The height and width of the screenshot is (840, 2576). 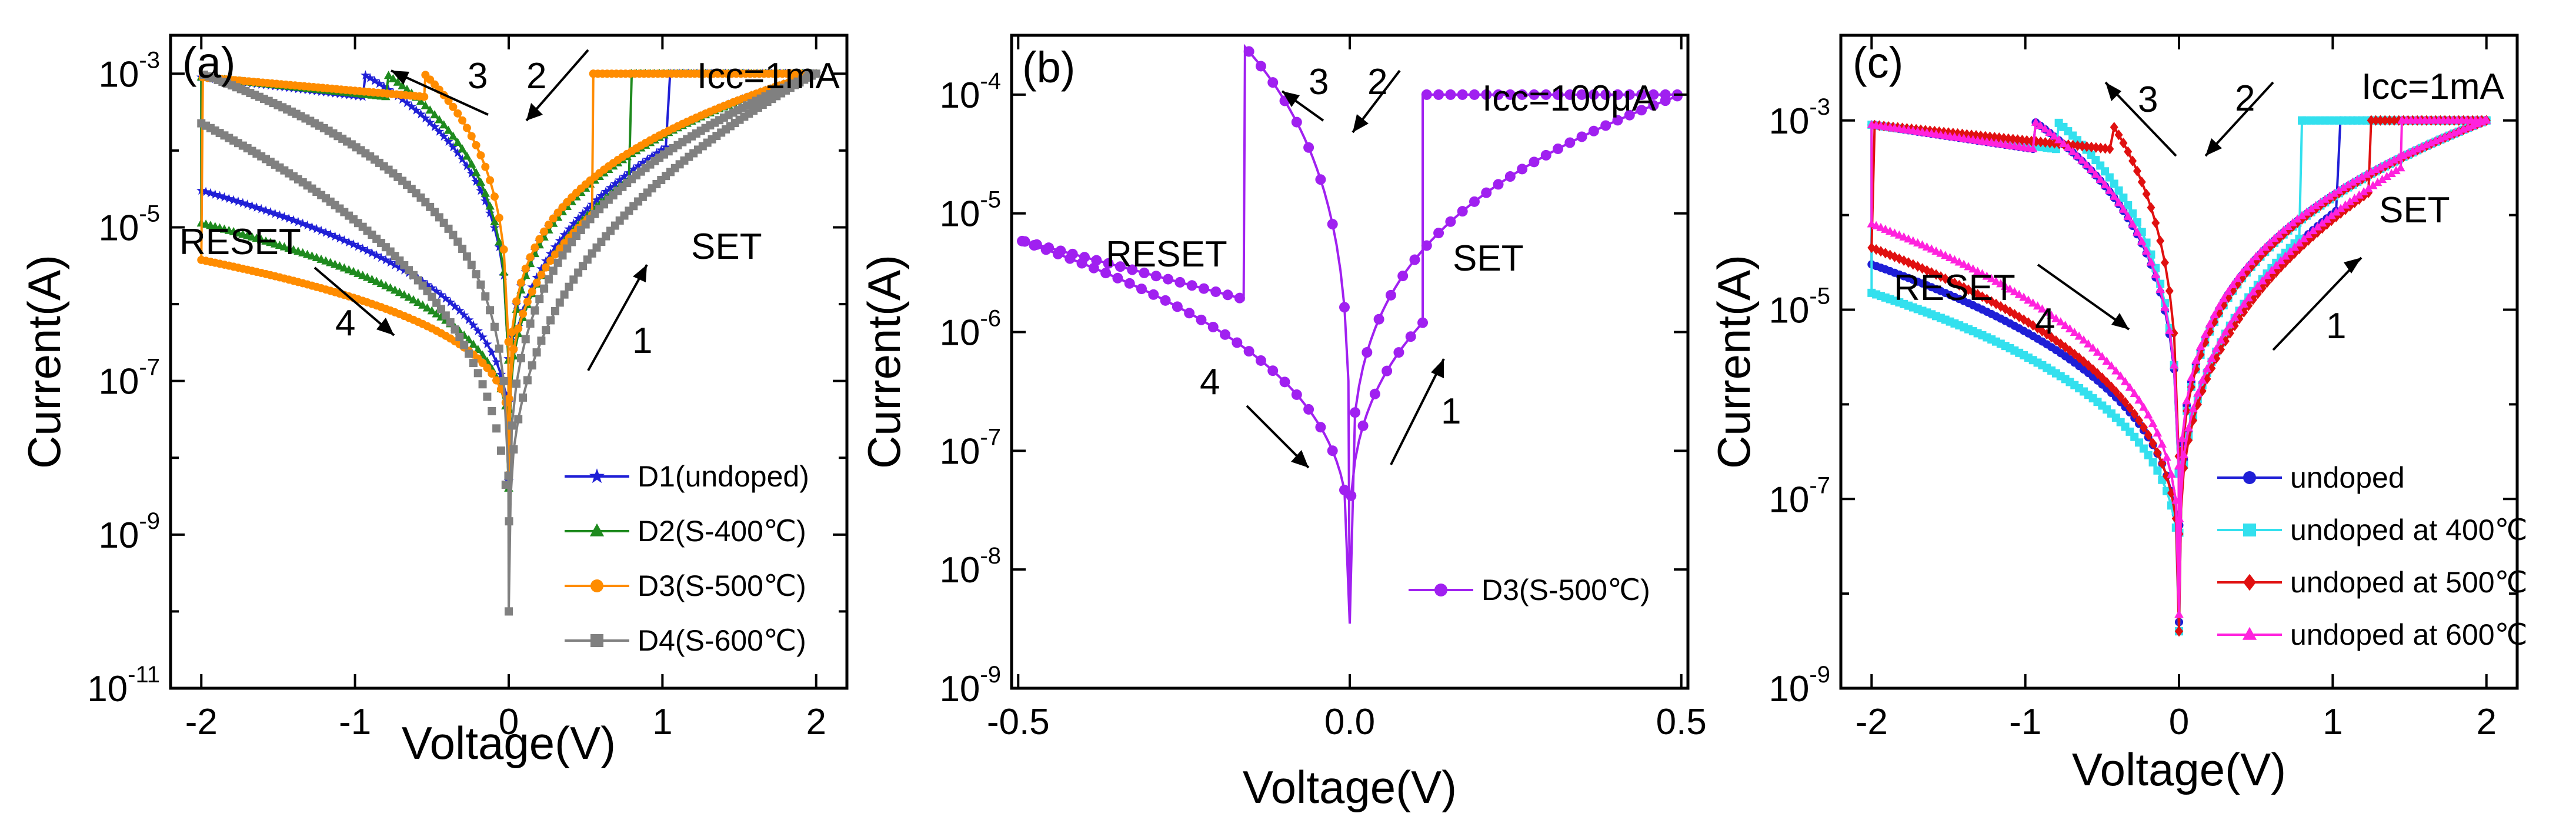 What do you see at coordinates (44, 362) in the screenshot?
I see `panel-a-y-axis-label: Current(A)` at bounding box center [44, 362].